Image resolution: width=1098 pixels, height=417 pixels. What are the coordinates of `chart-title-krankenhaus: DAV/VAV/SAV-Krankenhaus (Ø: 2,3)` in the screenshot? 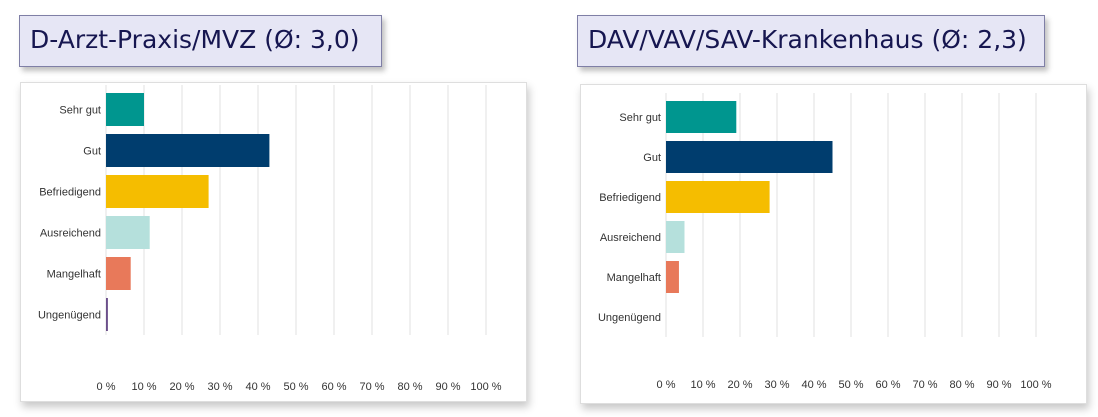 It's located at (811, 41).